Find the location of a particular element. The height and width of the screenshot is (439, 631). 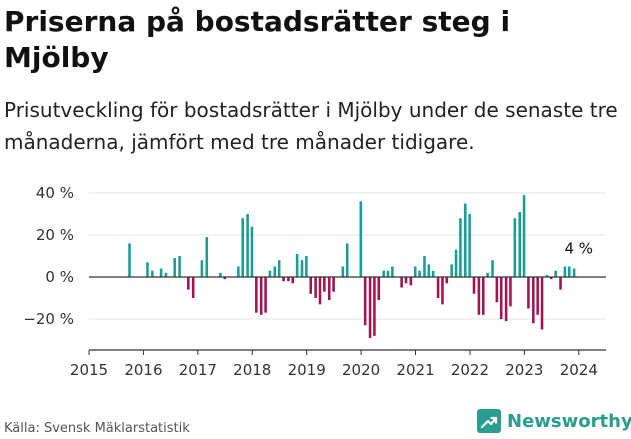

x-tick-label: 2024 is located at coordinates (579, 370).